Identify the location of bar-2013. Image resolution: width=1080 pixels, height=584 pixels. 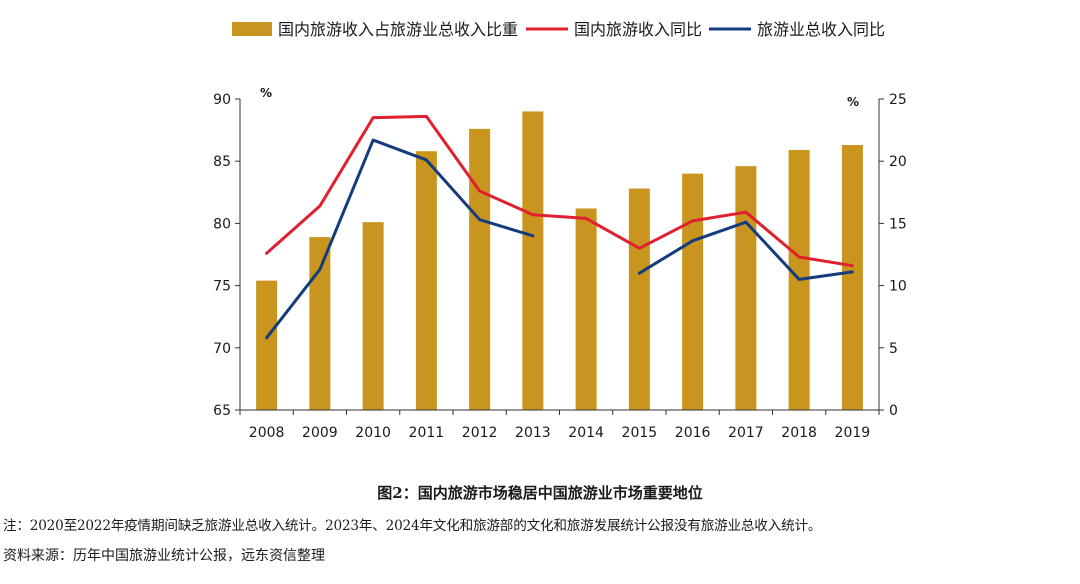
(533, 260).